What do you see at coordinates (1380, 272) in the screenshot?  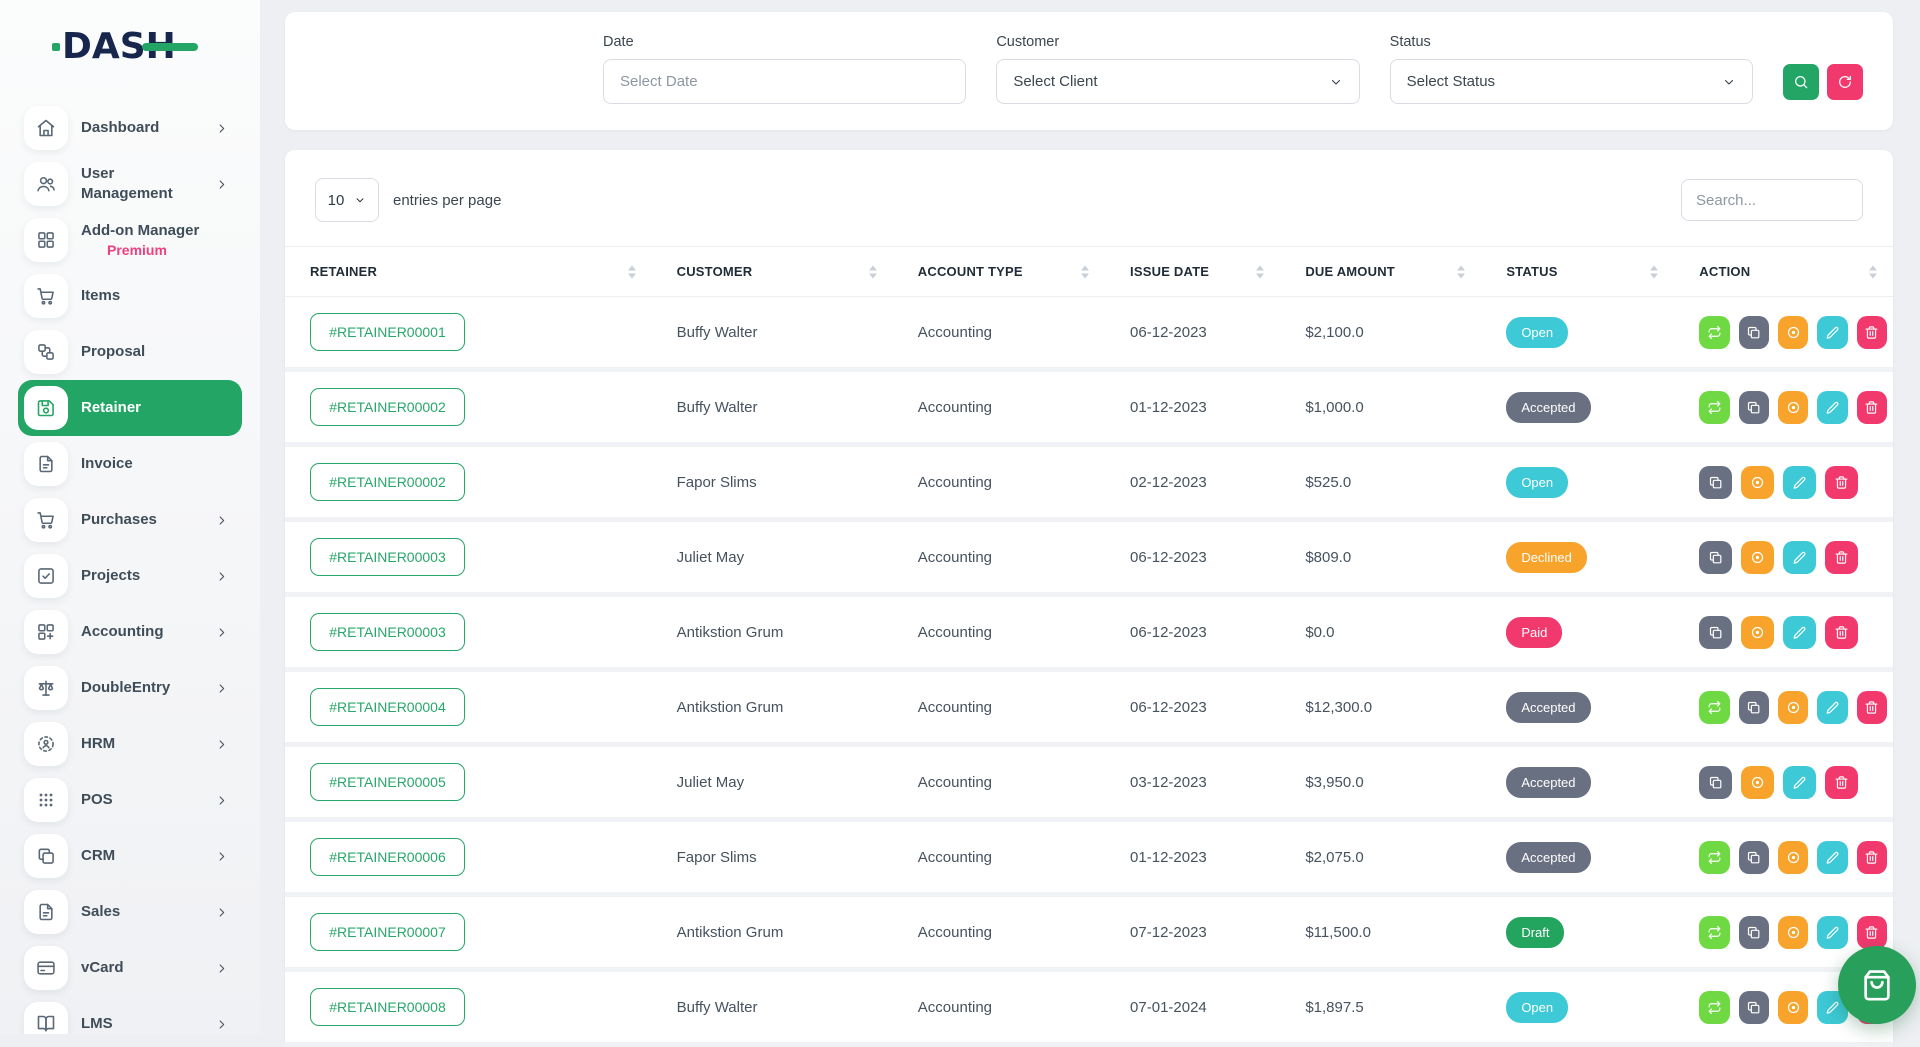 I see `column-header-due-amount: DUE AMOUNT` at bounding box center [1380, 272].